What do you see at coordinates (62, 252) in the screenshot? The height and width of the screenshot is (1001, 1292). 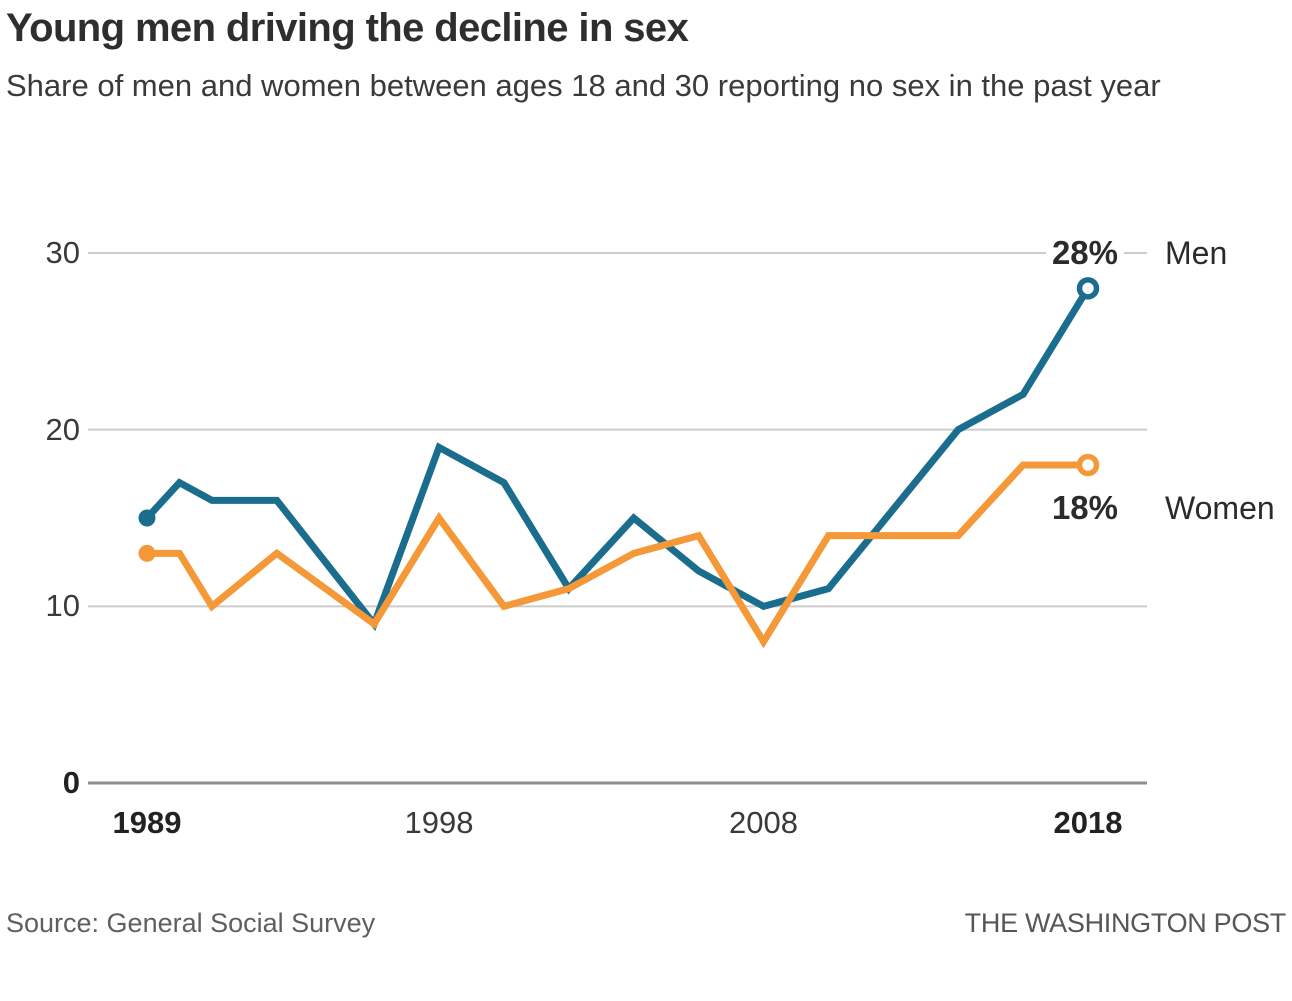 I see `y-tick-label: 30` at bounding box center [62, 252].